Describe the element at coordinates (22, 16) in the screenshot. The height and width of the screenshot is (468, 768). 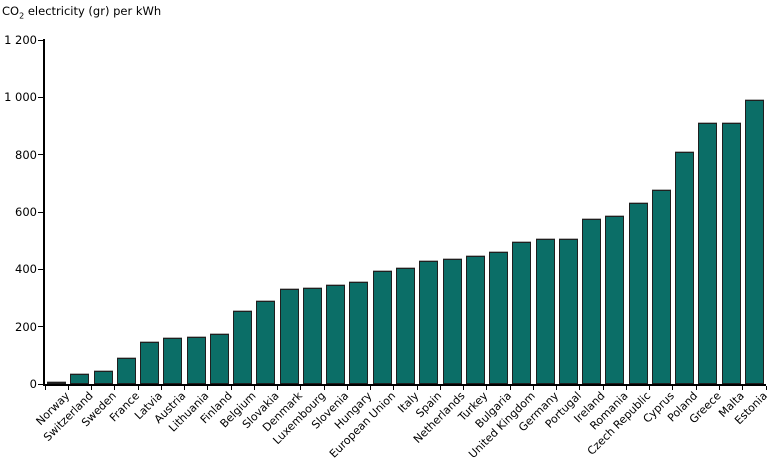
I see `chart-title-subscript: 2` at that location.